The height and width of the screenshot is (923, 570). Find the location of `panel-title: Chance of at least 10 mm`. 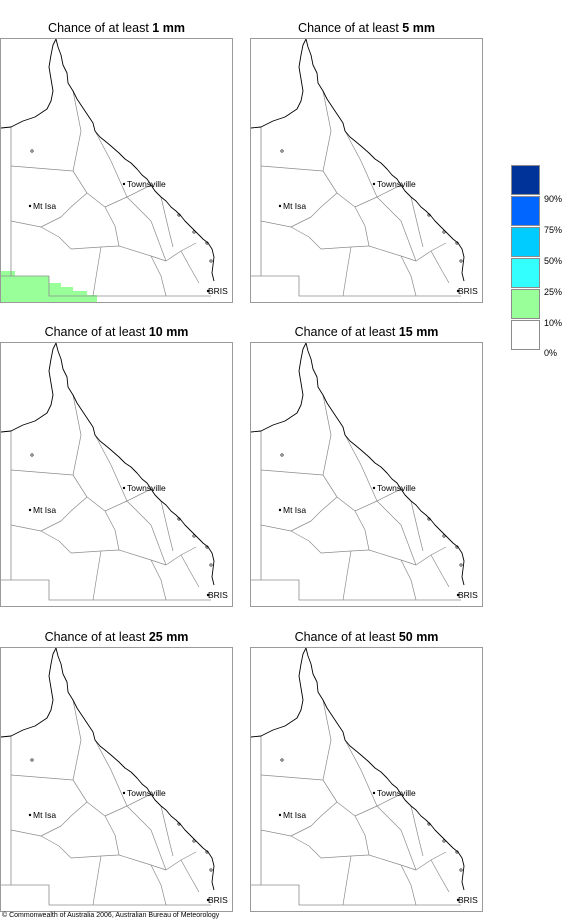

panel-title: Chance of at least 10 mm is located at coordinates (116, 332).